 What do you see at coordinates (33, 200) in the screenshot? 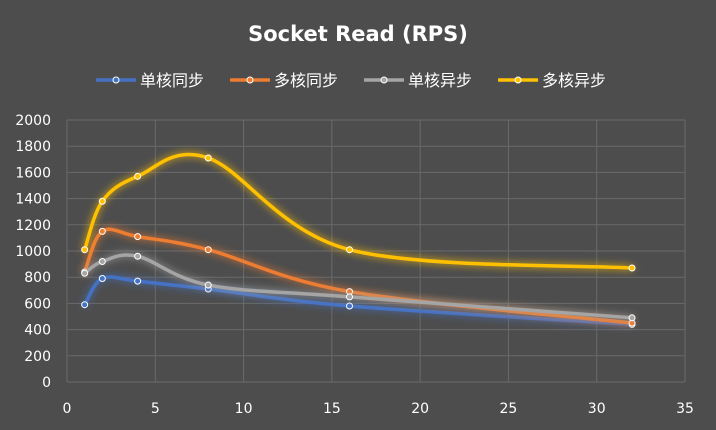
I see `y-tick-label: 1400` at bounding box center [33, 200].